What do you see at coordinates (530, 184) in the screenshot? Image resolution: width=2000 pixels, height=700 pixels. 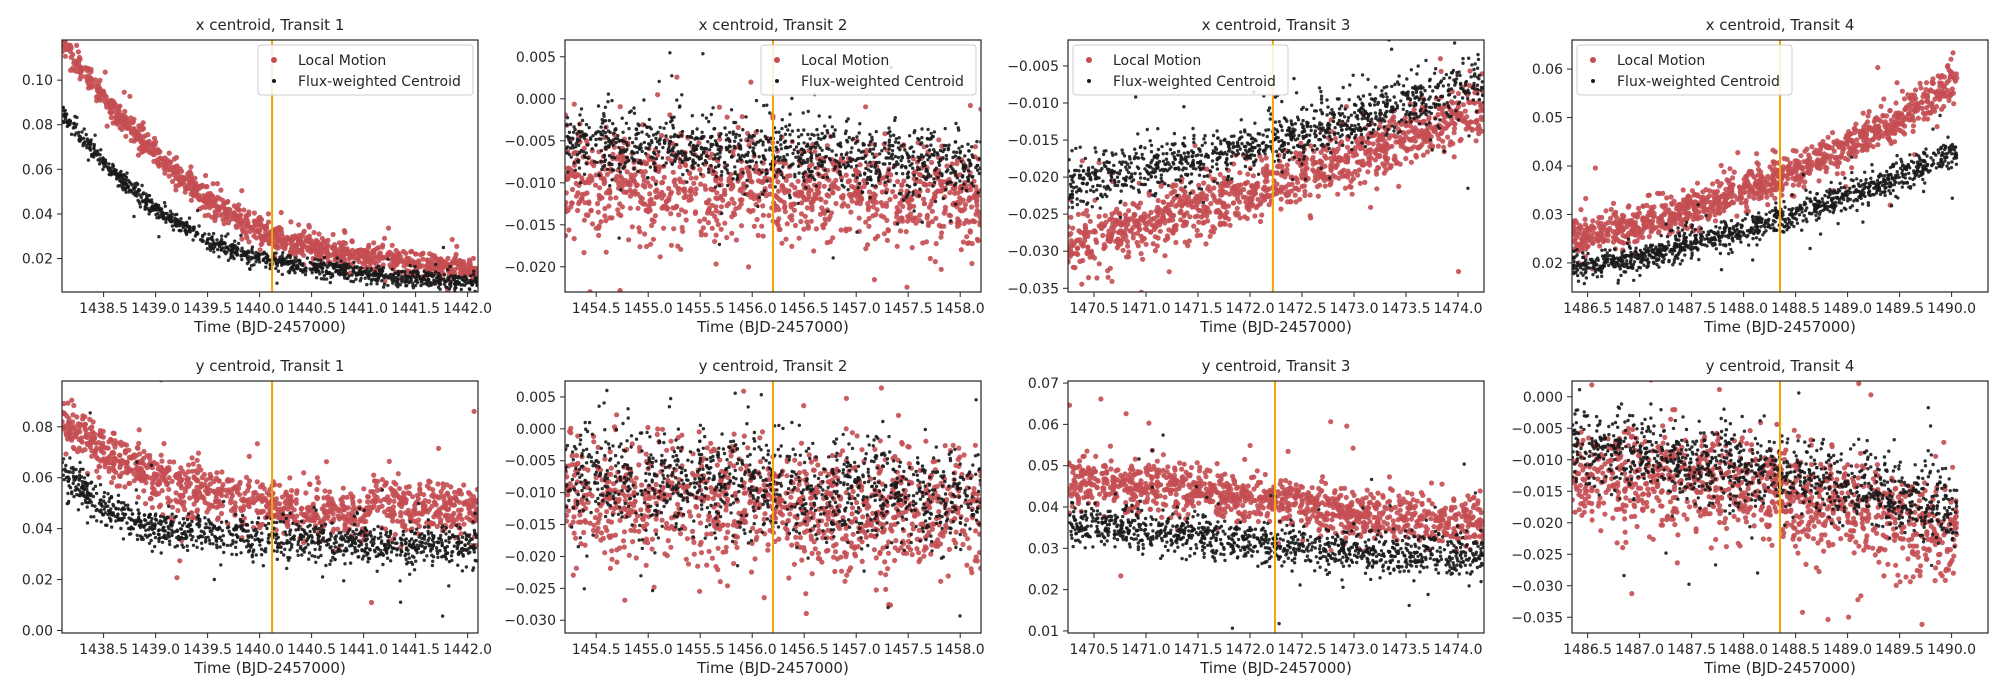 I see `y-tick-label: −0.010` at bounding box center [530, 184].